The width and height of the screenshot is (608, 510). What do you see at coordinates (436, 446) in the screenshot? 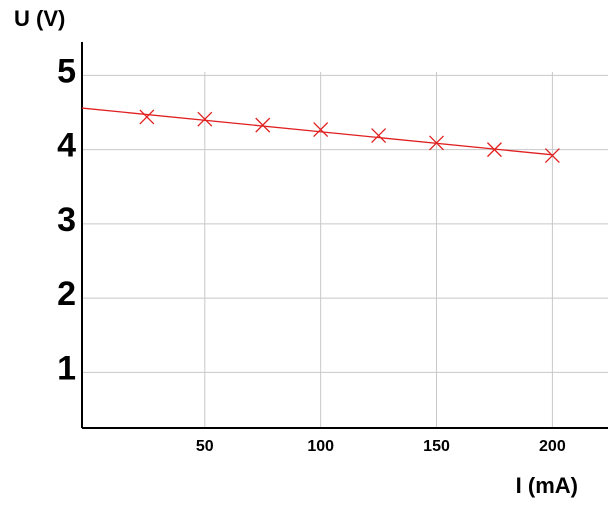
I see `x-tick-label: 150` at bounding box center [436, 446].